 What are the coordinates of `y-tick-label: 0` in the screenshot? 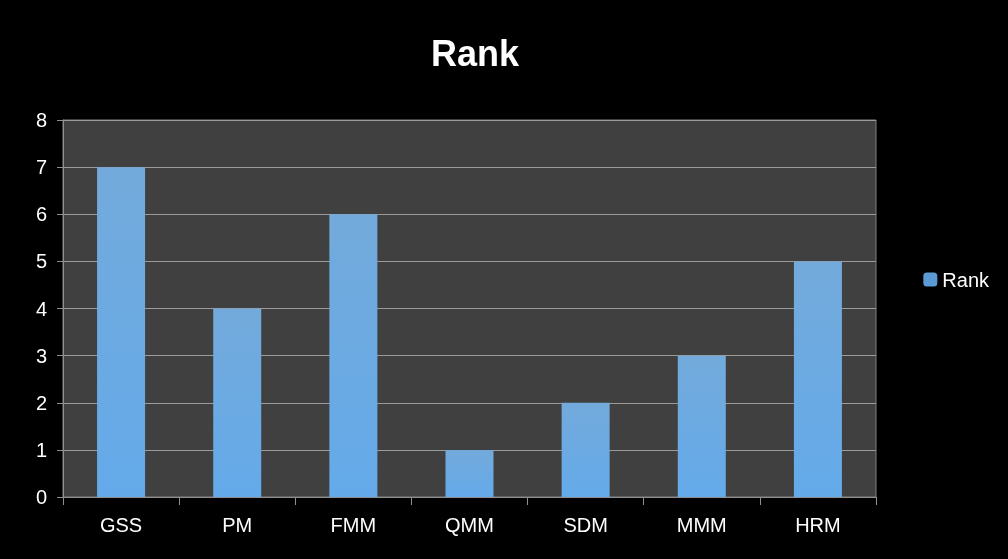 It's located at (41, 497).